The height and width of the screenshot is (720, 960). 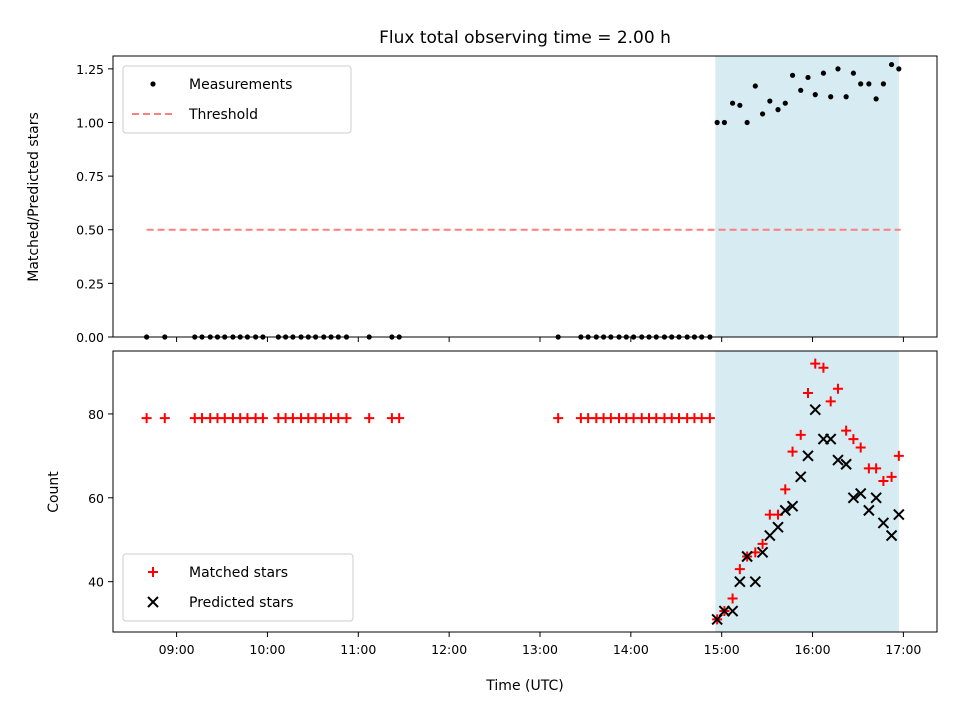 I want to click on legend-label: Measurements, so click(x=240, y=85).